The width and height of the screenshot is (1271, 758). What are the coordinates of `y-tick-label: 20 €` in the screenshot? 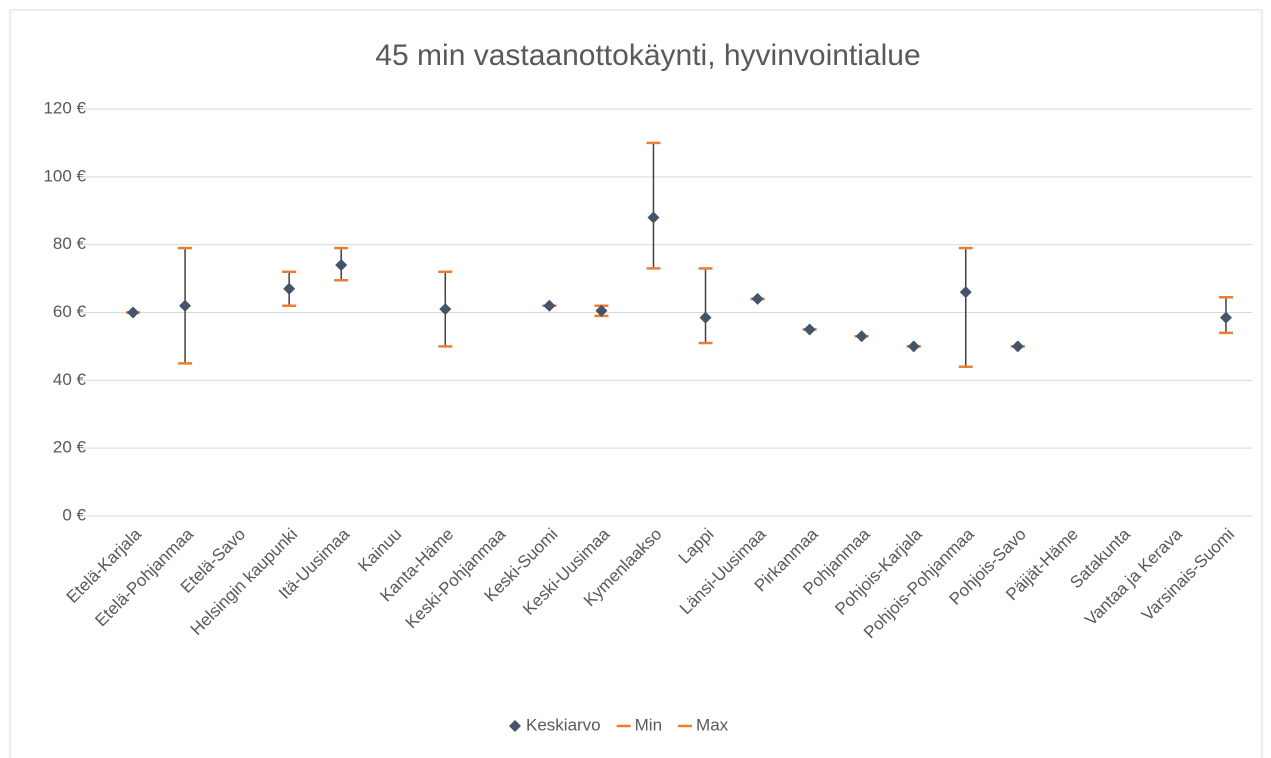 It's located at (70, 447).